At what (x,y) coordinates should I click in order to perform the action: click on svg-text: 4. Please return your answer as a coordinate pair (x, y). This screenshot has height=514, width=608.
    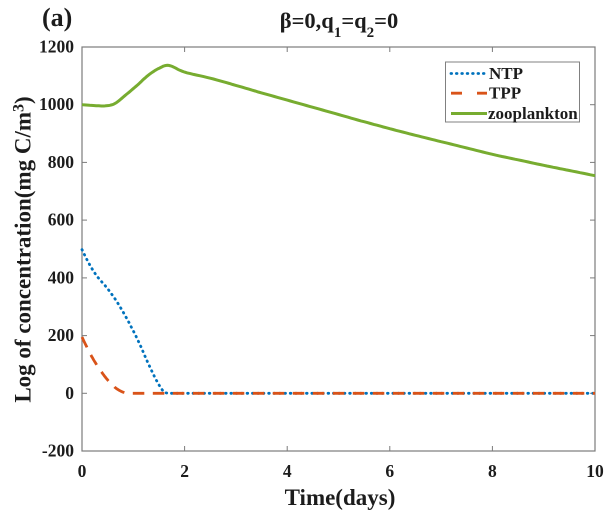
    Looking at the image, I should click on (287, 471).